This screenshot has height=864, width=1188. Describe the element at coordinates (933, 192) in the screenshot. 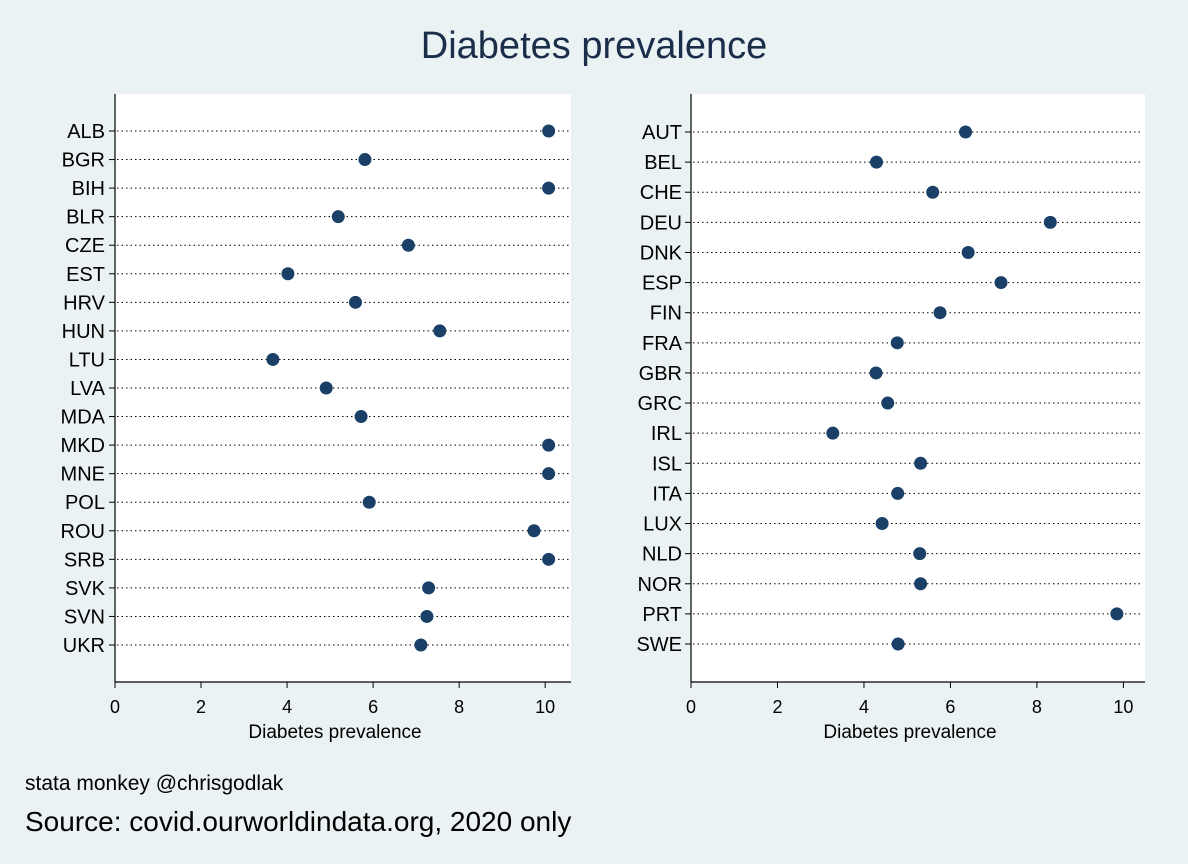

I see `data-point-CHE` at that location.